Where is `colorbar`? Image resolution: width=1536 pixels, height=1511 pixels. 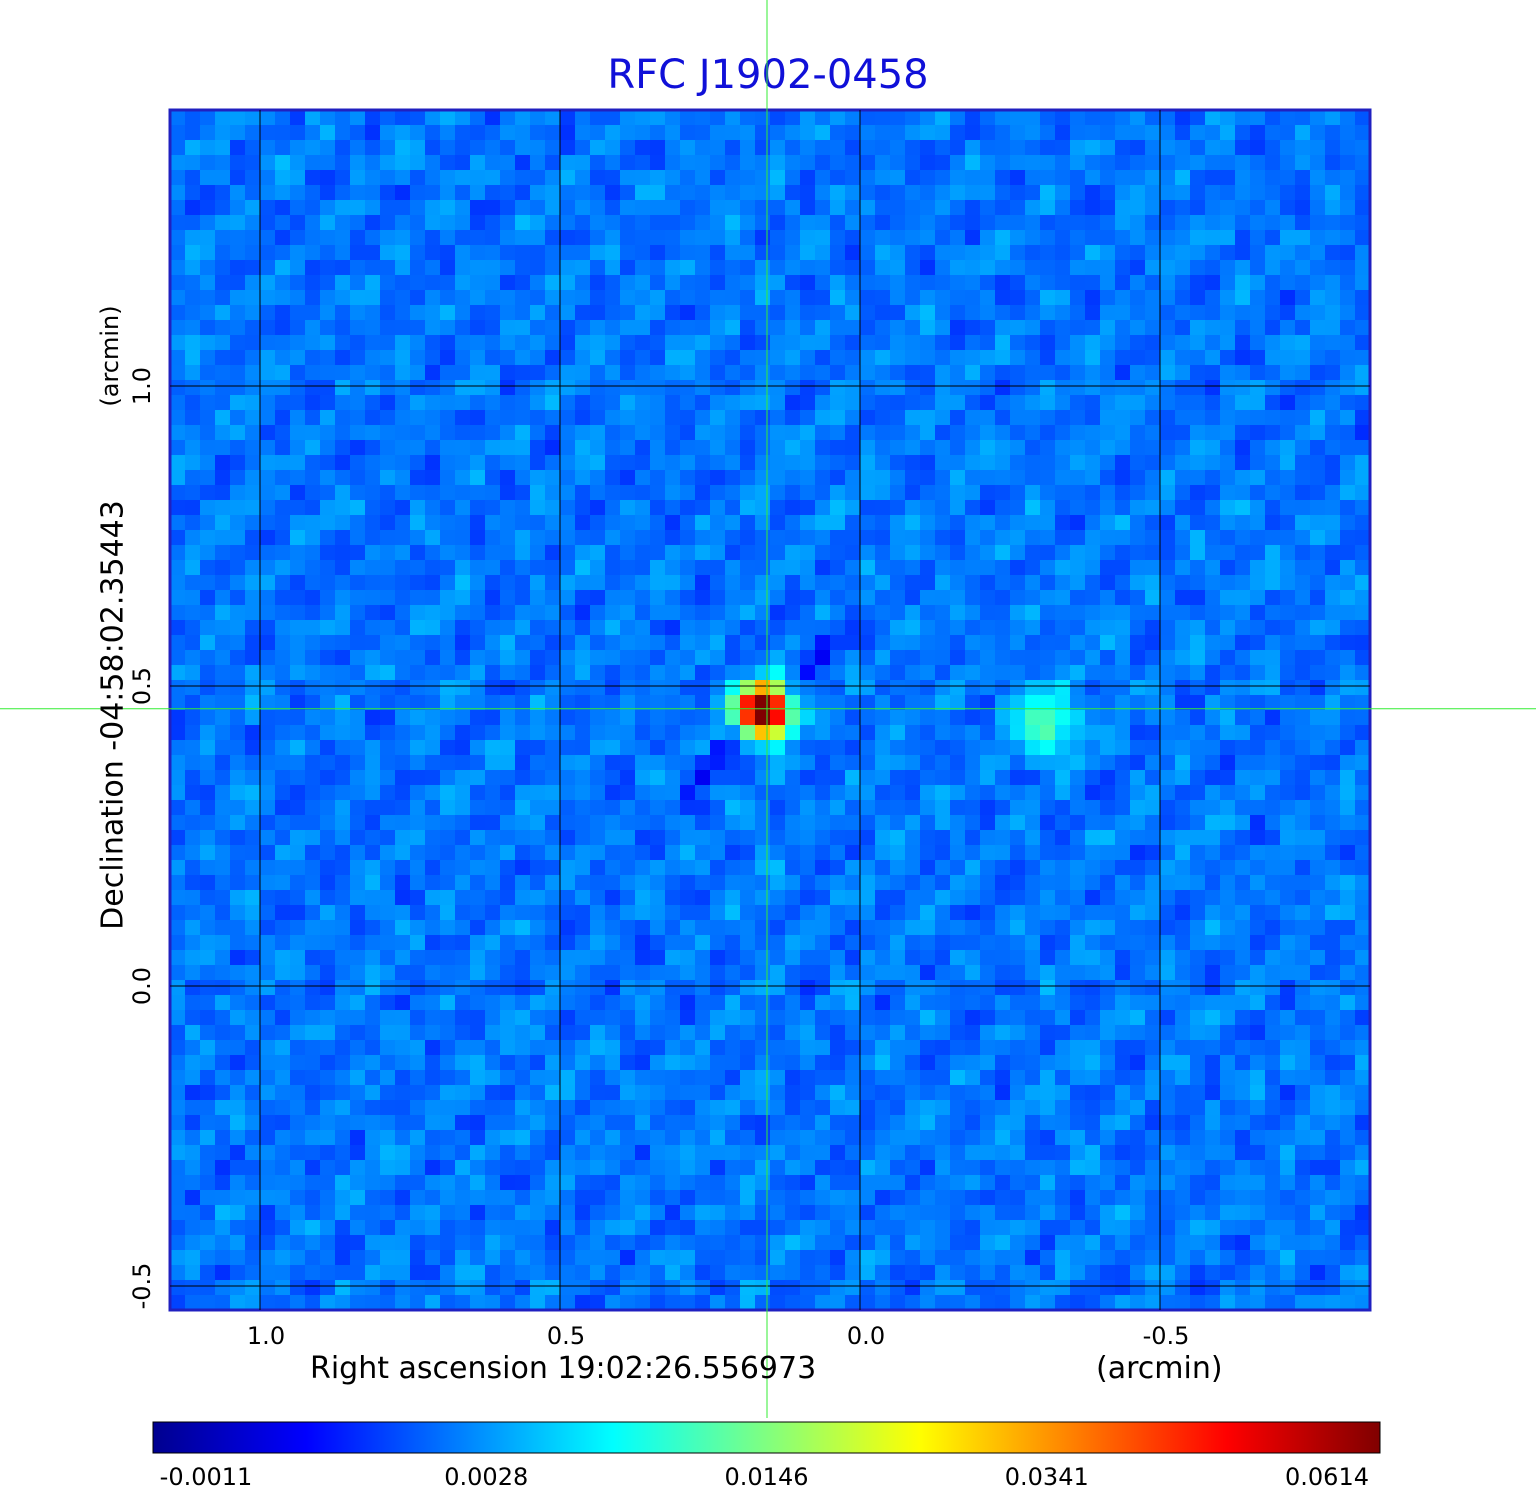
colorbar is located at coordinates (766, 1437).